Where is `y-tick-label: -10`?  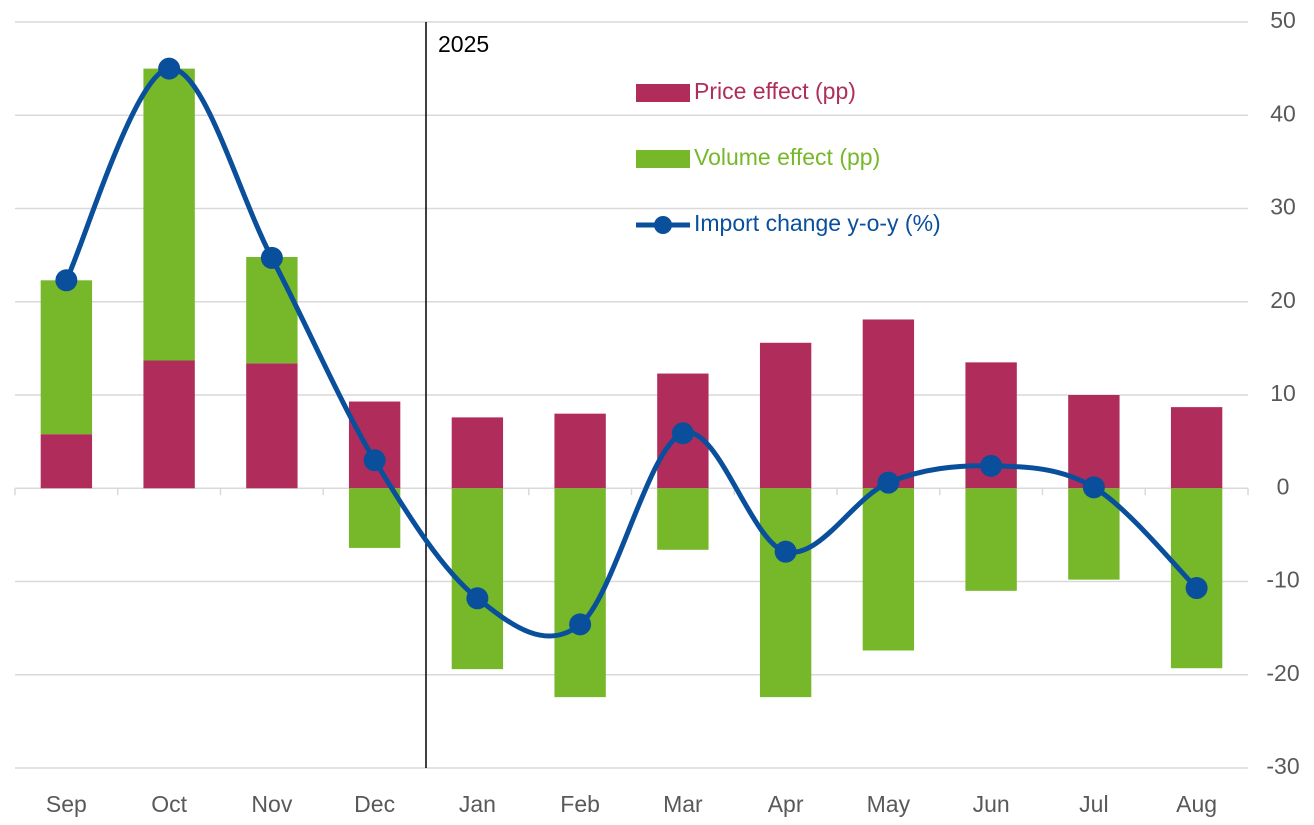 y-tick-label: -10 is located at coordinates (1282, 580).